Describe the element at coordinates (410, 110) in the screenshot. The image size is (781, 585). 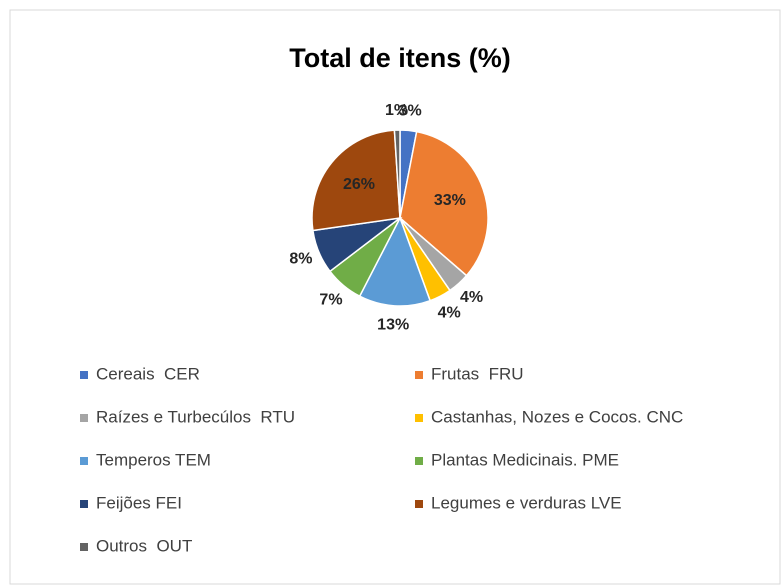
I see `data-label: 3%` at that location.